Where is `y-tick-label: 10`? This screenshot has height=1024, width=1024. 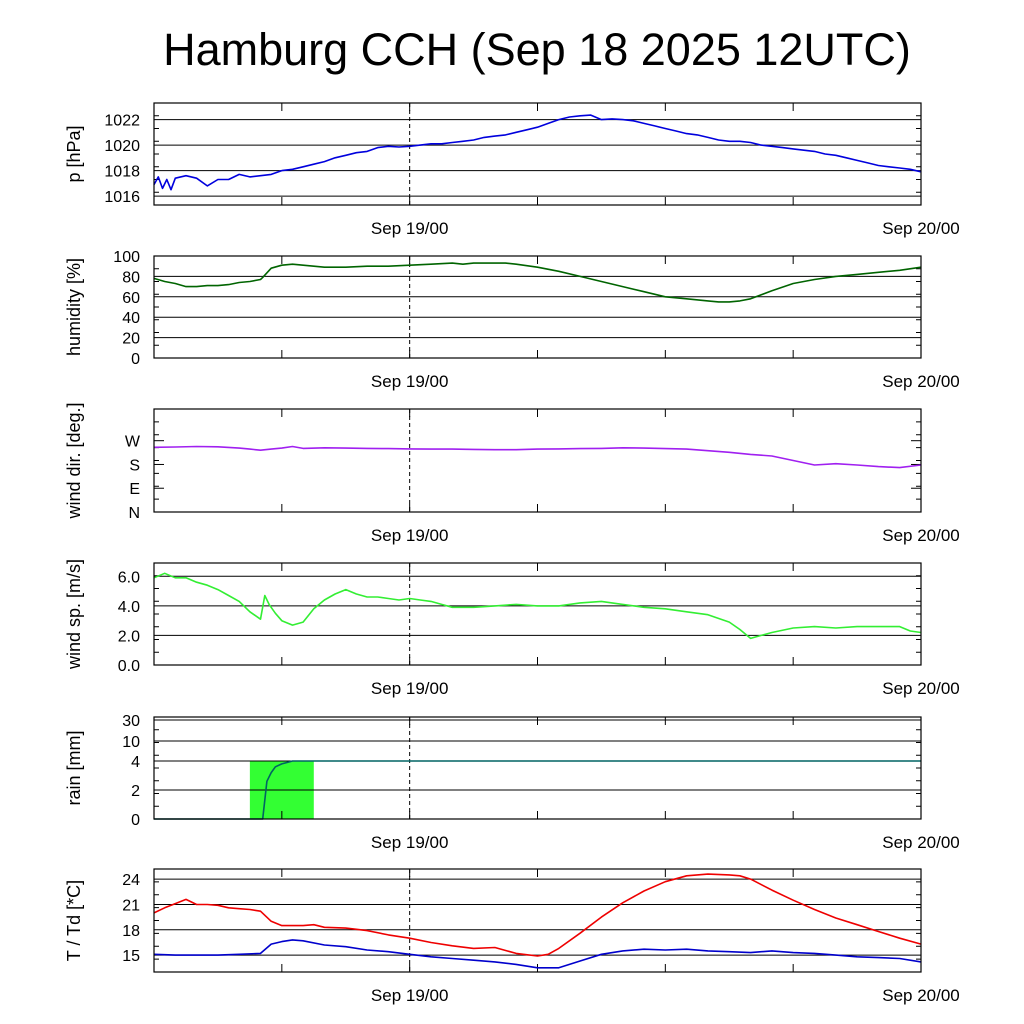
y-tick-label: 10 is located at coordinates (131, 742).